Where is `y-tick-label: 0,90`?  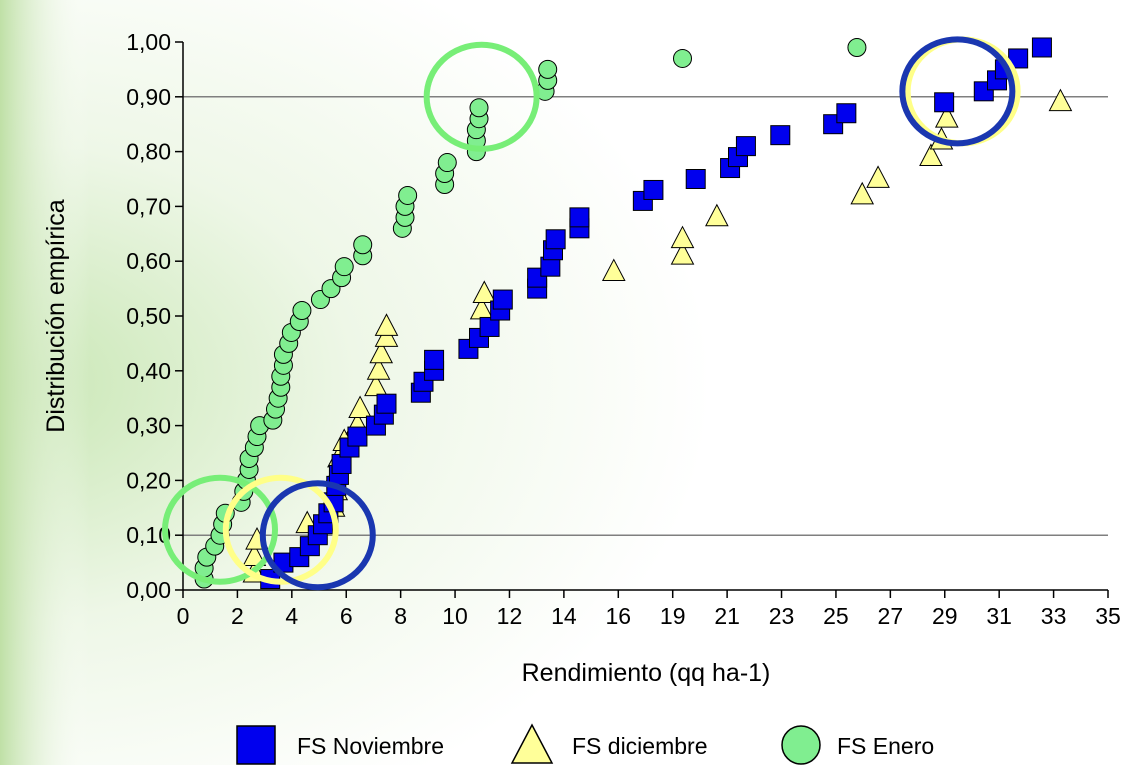 y-tick-label: 0,90 is located at coordinates (148, 97).